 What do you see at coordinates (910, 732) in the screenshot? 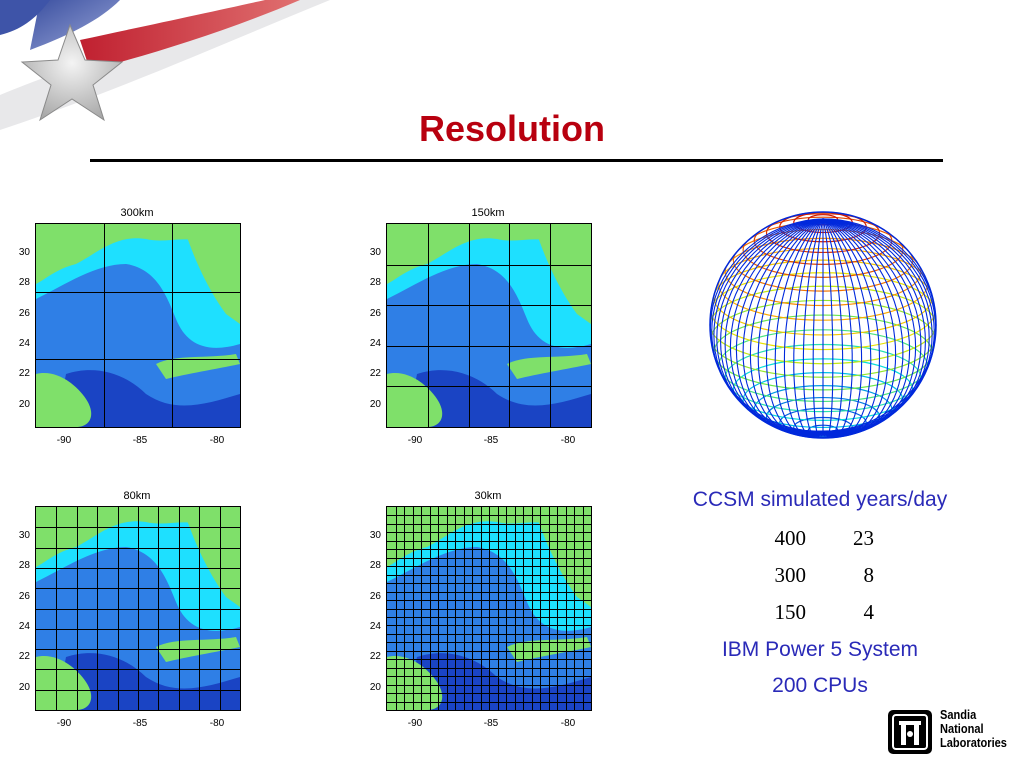
I see `thunderbird-icon` at bounding box center [910, 732].